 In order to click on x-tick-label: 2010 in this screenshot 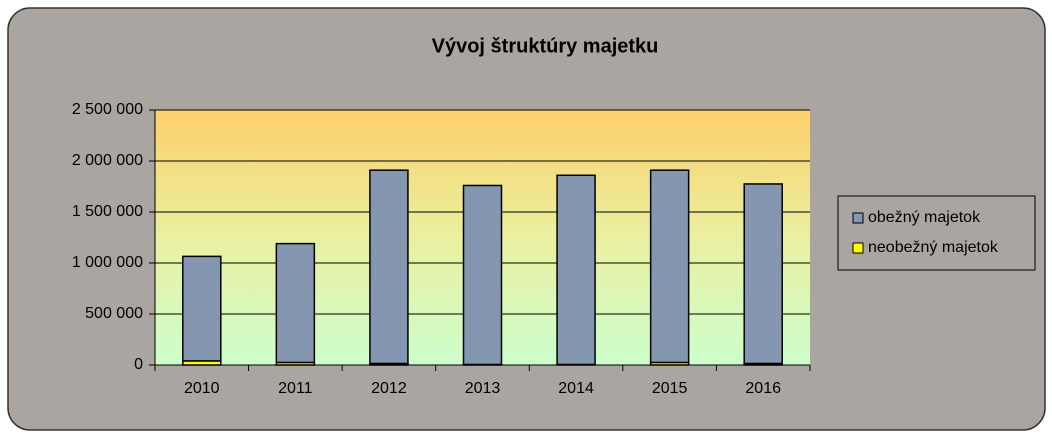, I will do `click(202, 388)`.